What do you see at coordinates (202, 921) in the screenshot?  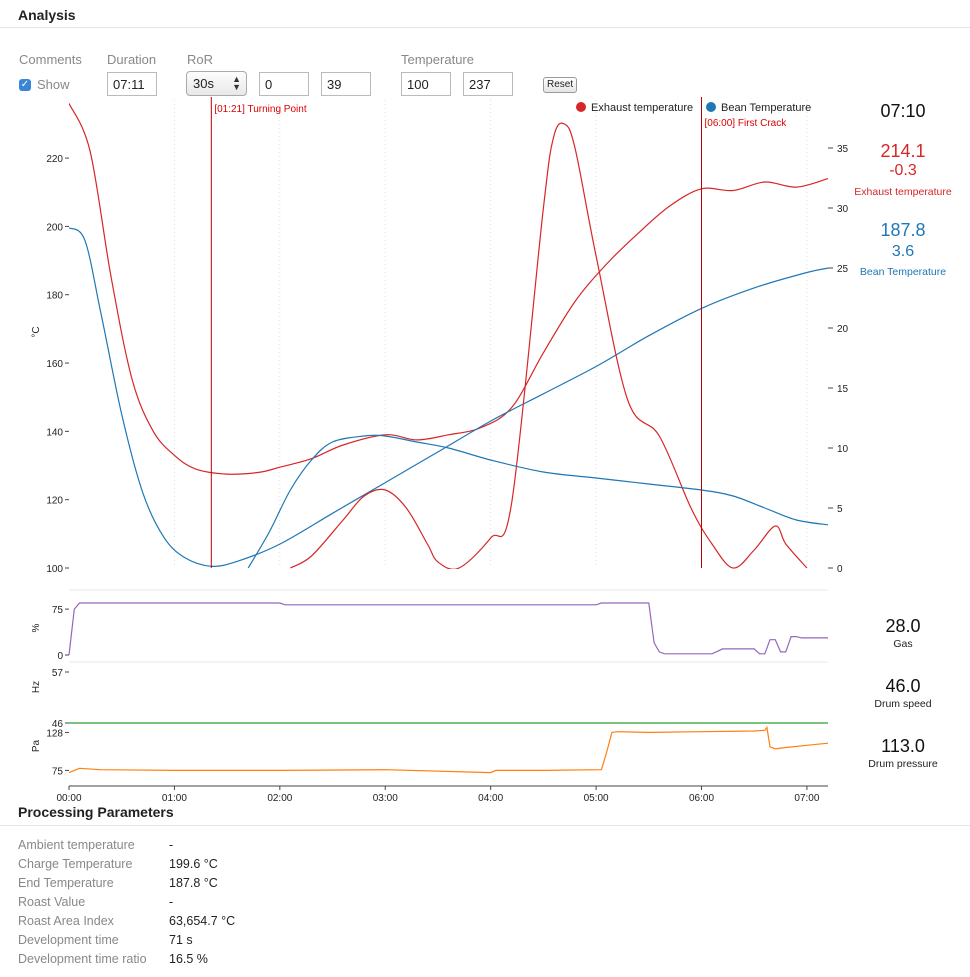 I see `param-value: 63,654.7 °C` at bounding box center [202, 921].